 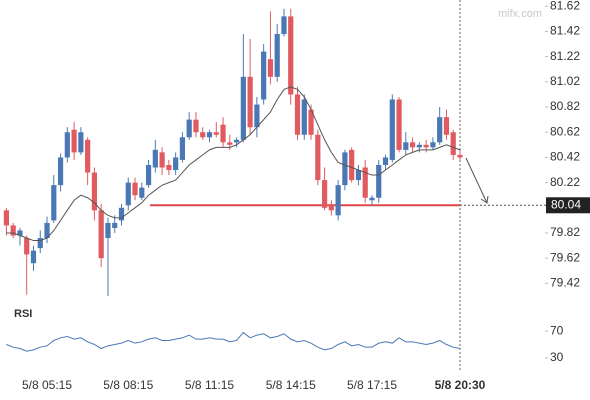 What do you see at coordinates (233, 341) in the screenshot?
I see `rsi-line` at bounding box center [233, 341].